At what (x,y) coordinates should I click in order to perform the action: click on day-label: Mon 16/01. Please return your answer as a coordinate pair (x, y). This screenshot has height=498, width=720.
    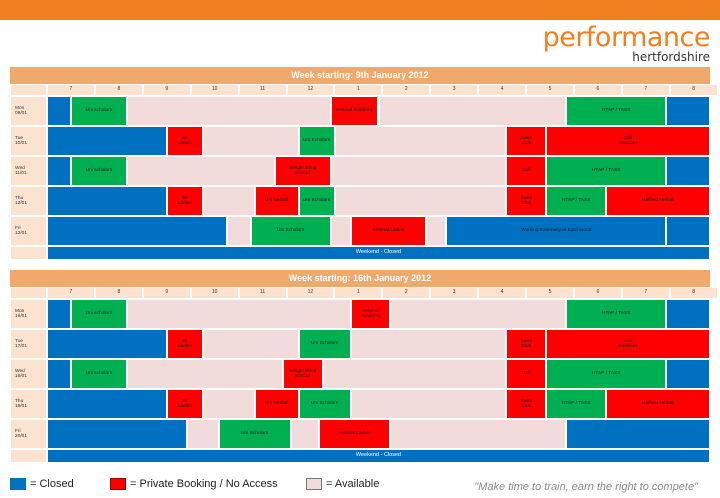
    Looking at the image, I should click on (28, 314).